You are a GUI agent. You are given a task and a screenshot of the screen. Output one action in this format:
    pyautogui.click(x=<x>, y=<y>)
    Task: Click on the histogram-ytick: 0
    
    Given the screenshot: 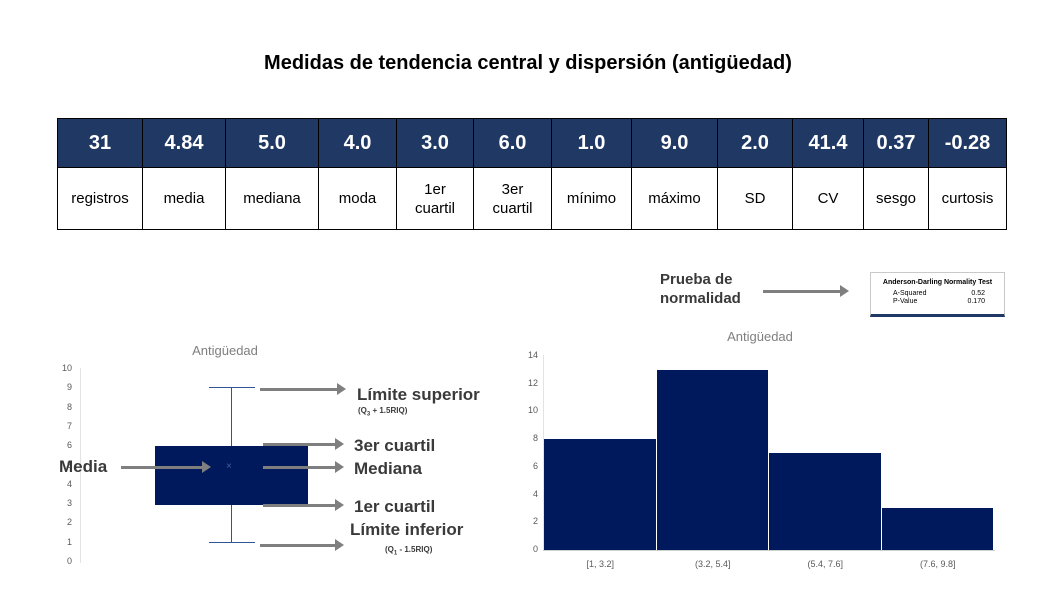 What is the action you would take?
    pyautogui.click(x=535, y=549)
    